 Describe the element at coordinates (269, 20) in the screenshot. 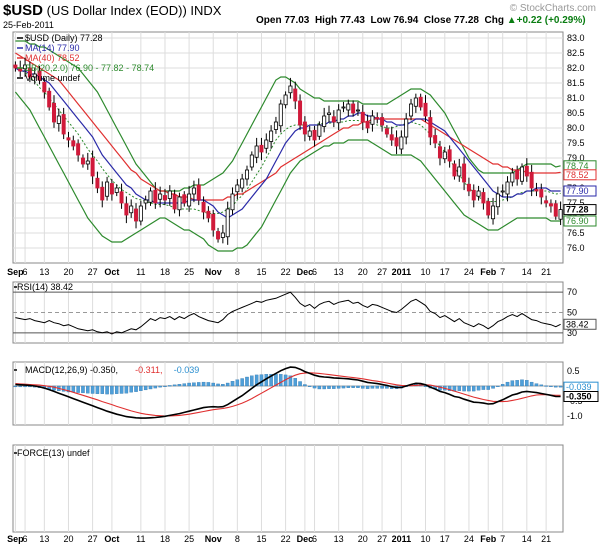

I see `open-label: Open` at that location.